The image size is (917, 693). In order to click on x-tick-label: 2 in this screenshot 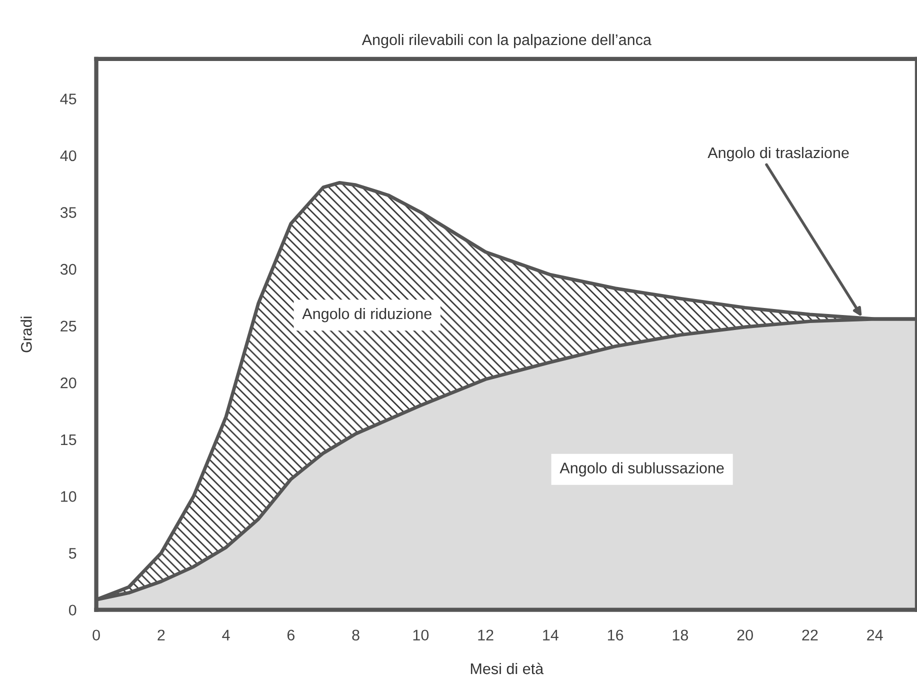, I will do `click(161, 635)`.